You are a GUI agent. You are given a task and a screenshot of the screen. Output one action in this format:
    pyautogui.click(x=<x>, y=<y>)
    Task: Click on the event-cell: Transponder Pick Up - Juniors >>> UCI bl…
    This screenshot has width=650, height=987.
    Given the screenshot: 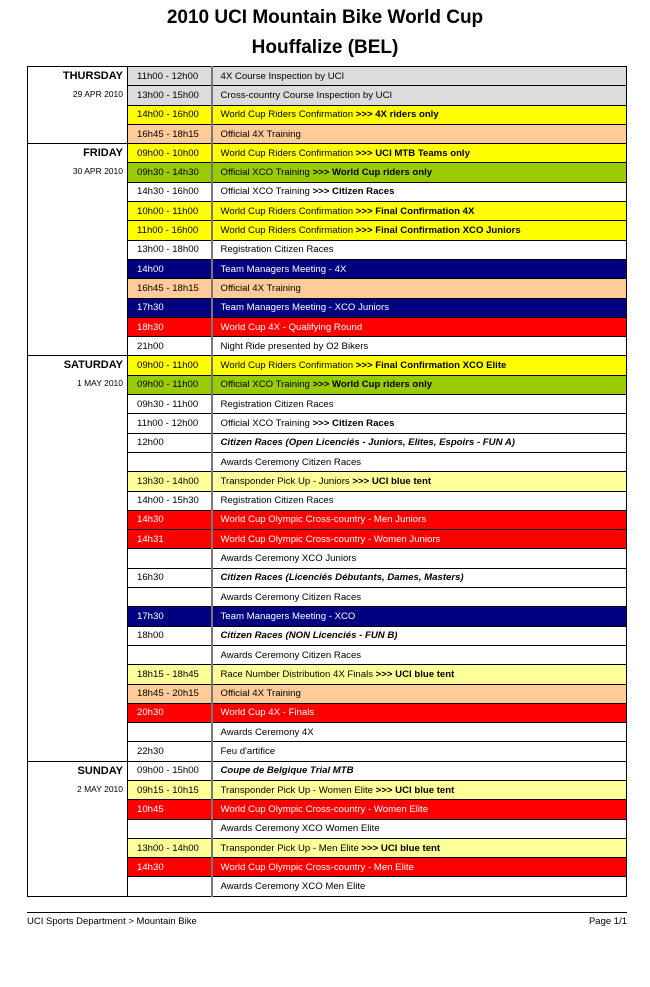 What is the action you would take?
    pyautogui.click(x=419, y=481)
    